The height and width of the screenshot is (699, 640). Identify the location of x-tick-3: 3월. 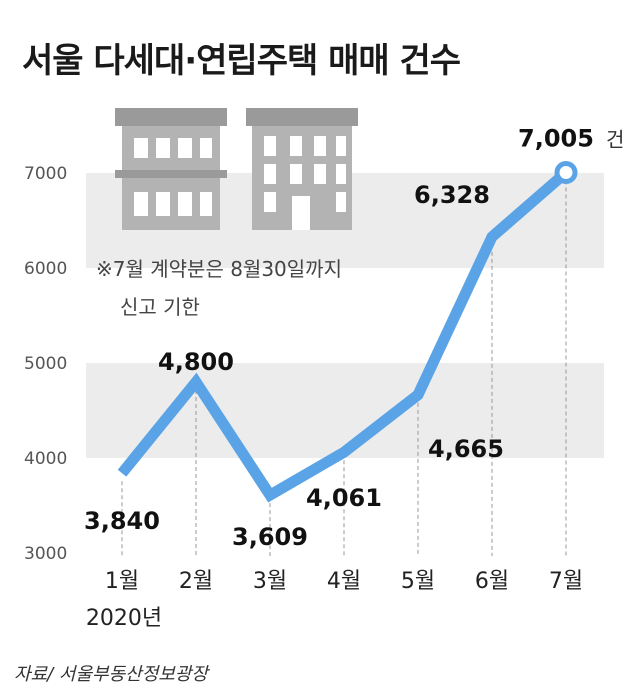
(270, 581).